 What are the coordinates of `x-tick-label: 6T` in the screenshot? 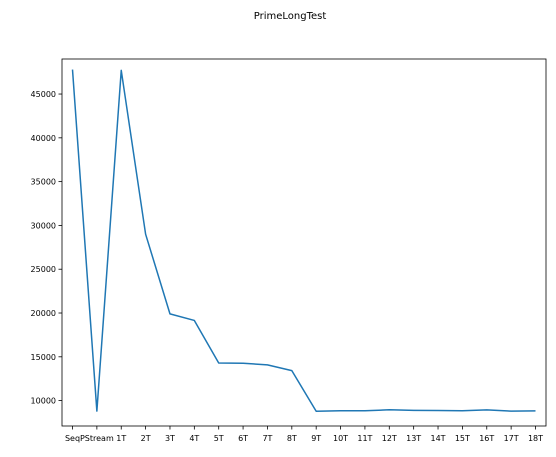 It's located at (243, 438).